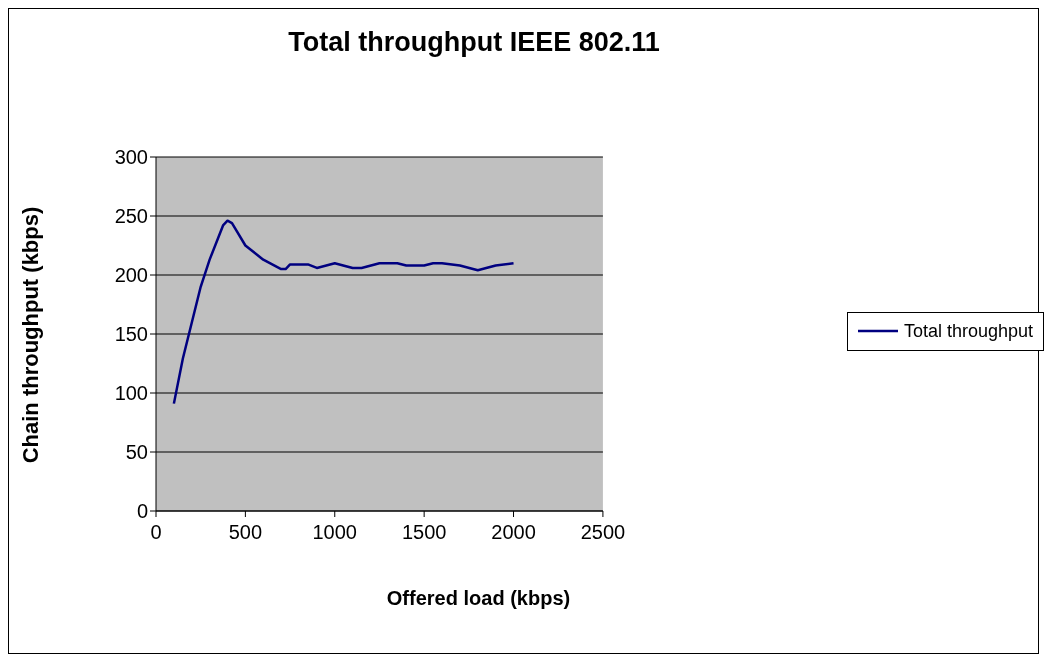 The image size is (1047, 662). What do you see at coordinates (478, 598) in the screenshot?
I see `x-axis-title: Offered load (kbps)` at bounding box center [478, 598].